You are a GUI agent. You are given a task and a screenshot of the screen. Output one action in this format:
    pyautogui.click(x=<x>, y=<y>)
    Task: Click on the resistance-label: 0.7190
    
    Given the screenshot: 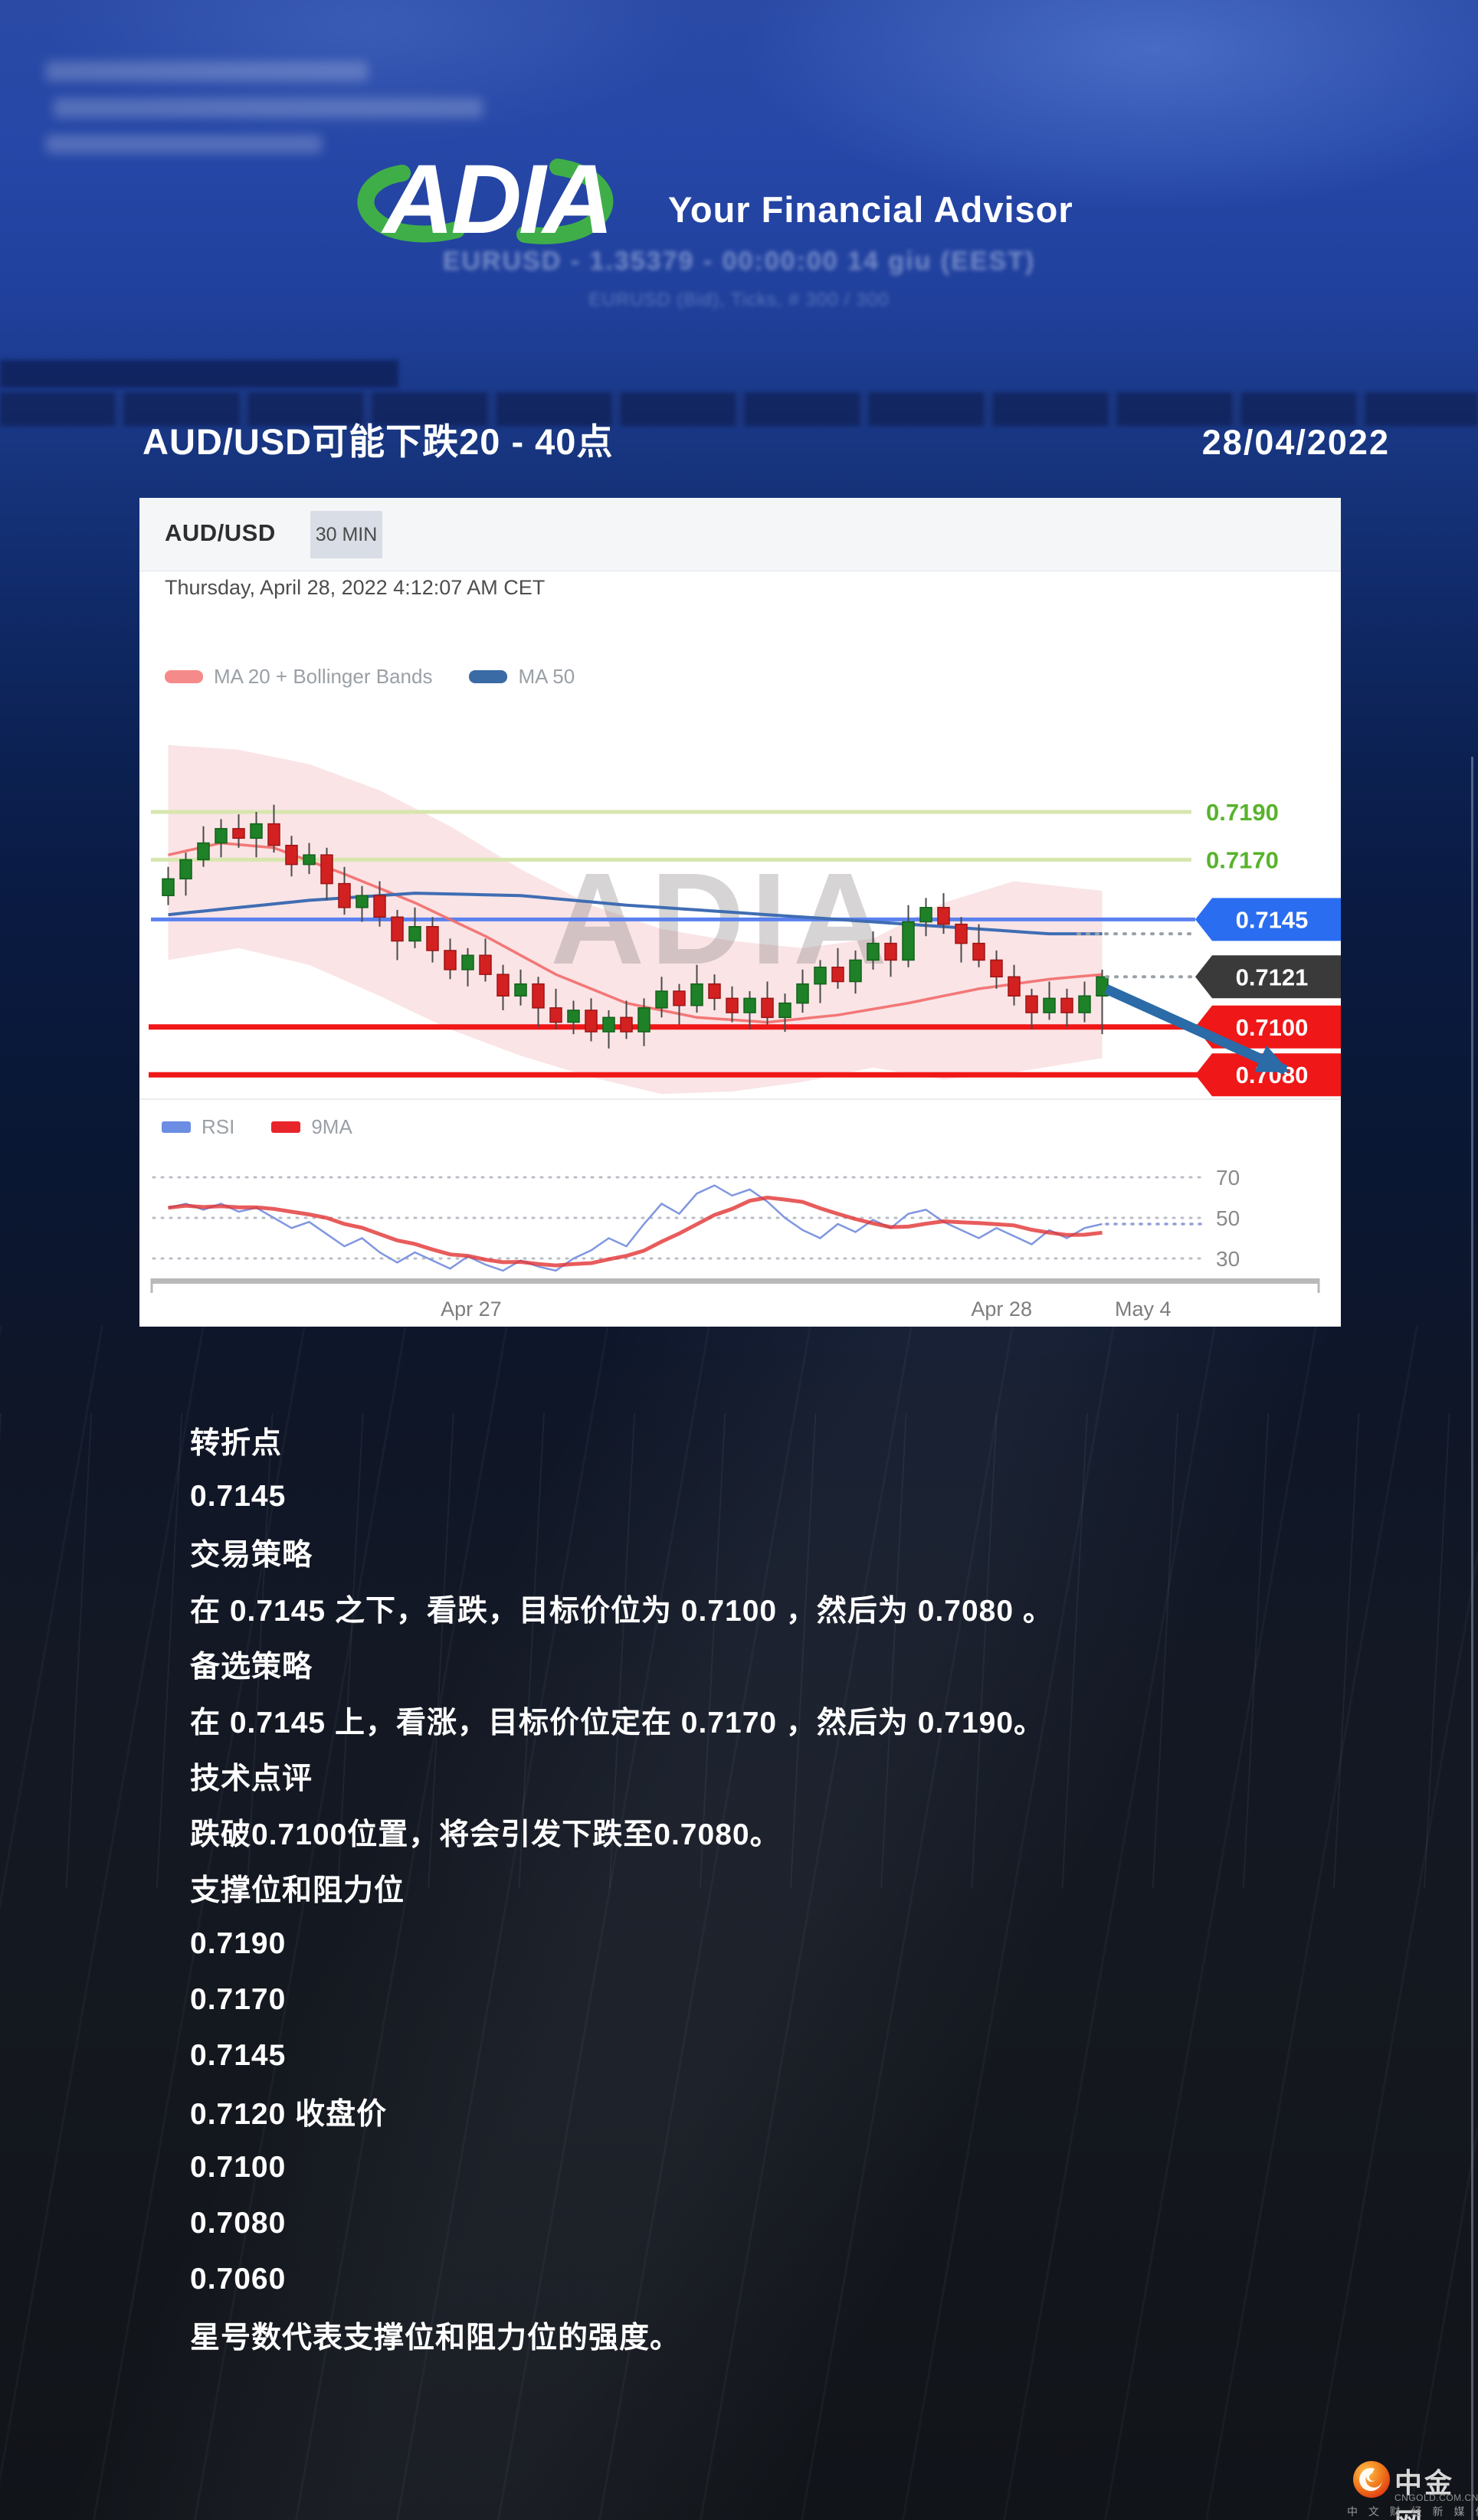 What is the action you would take?
    pyautogui.click(x=1243, y=812)
    